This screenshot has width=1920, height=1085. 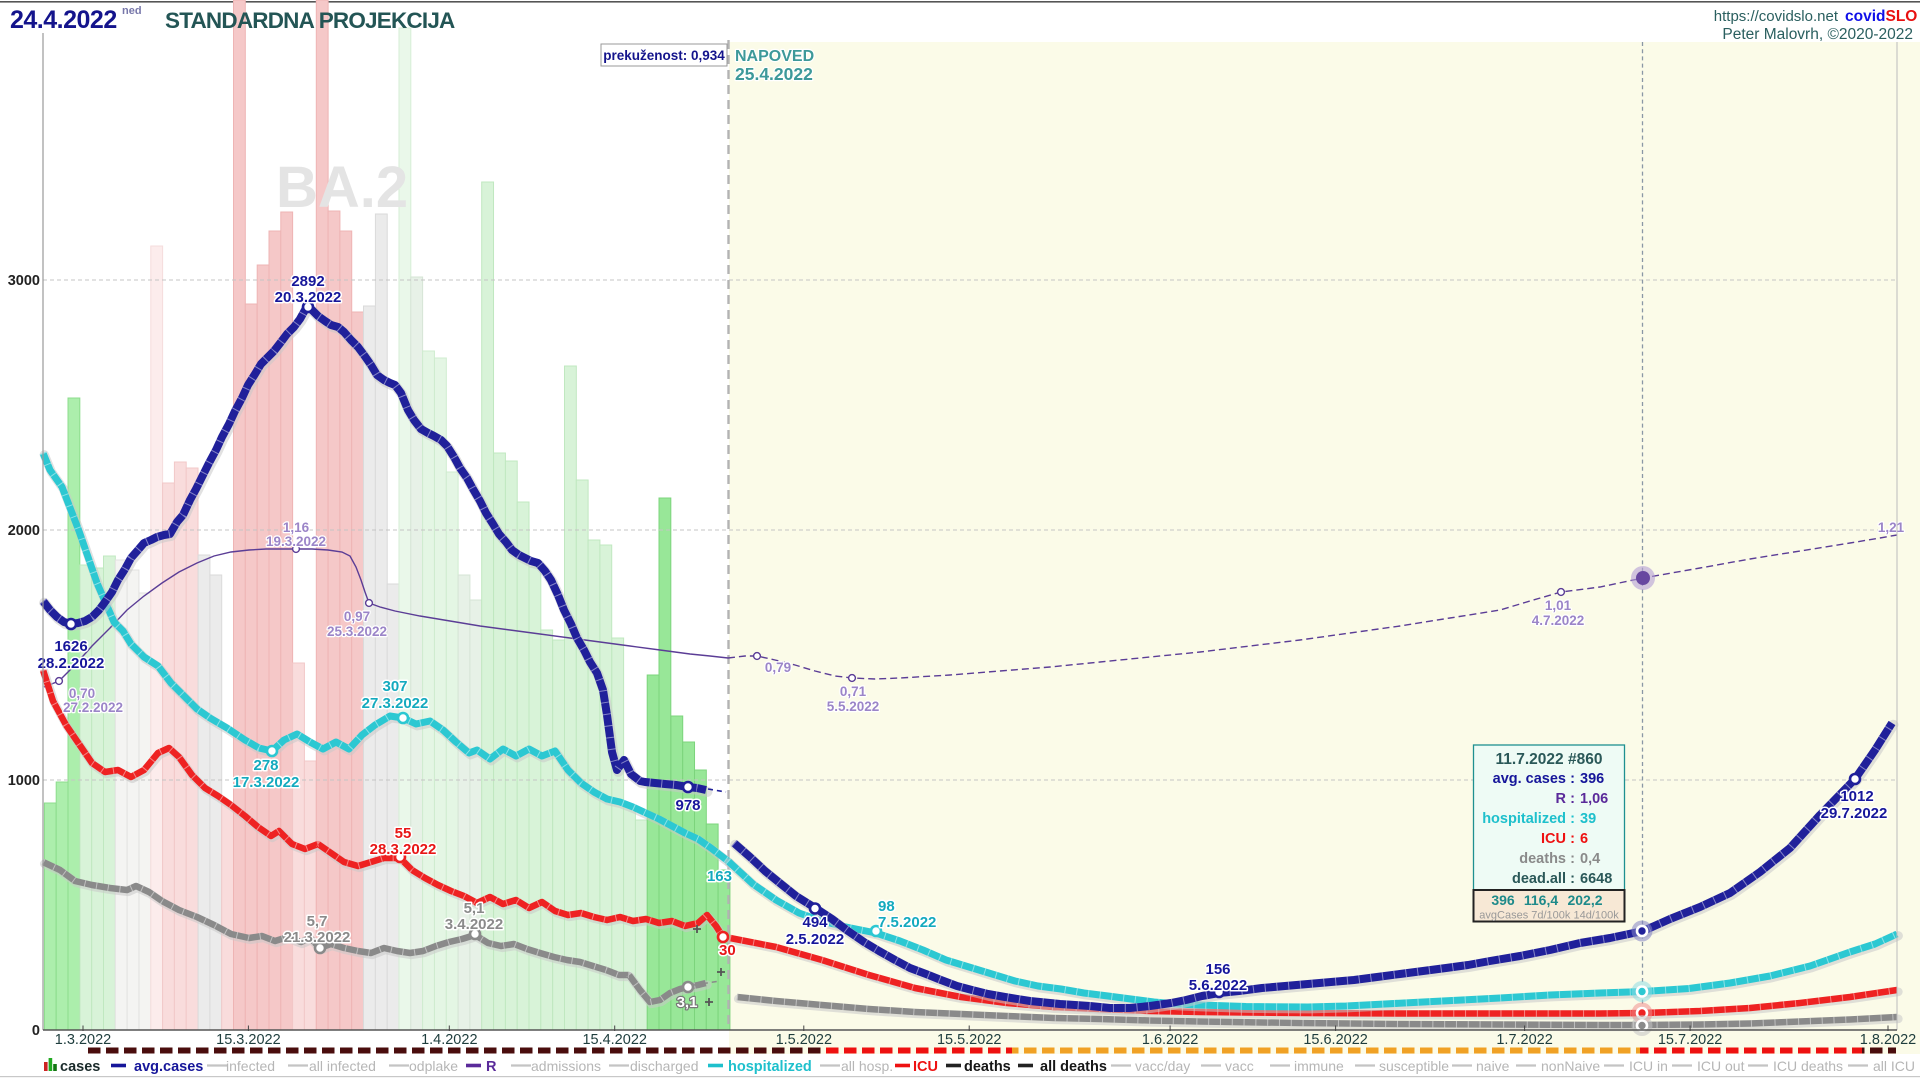 What do you see at coordinates (727, 950) in the screenshot?
I see `svg-text: 30` at bounding box center [727, 950].